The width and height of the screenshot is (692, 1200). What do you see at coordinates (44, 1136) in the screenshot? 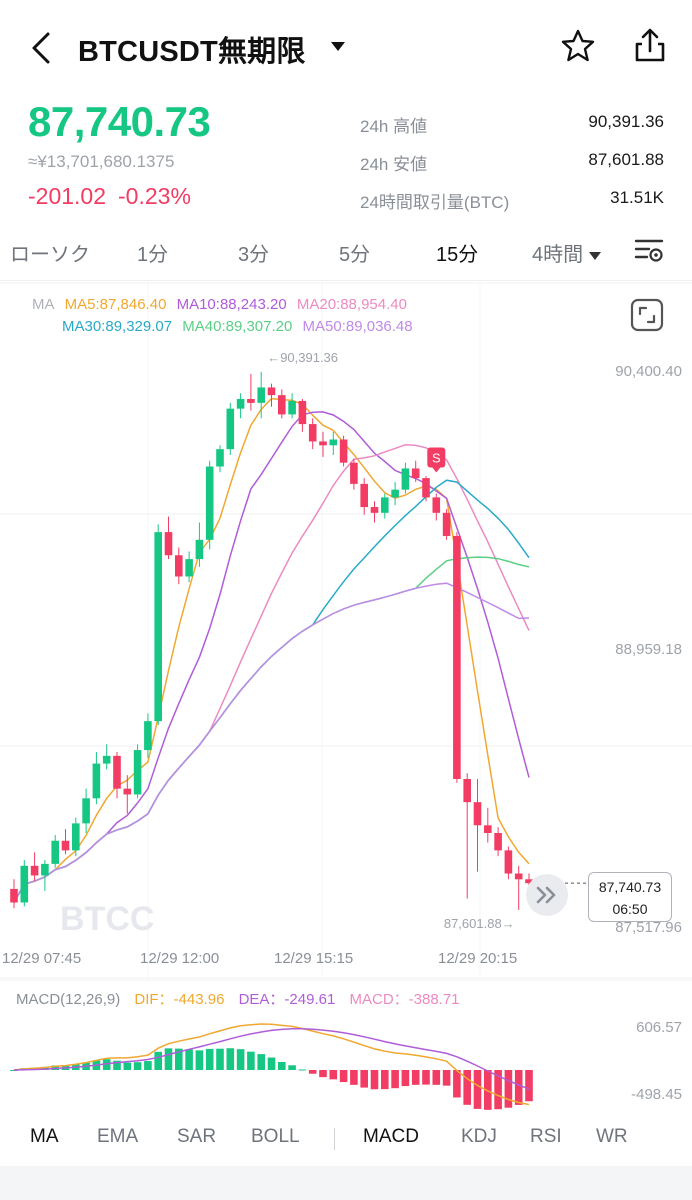
I see `indicator-ma: MA` at bounding box center [44, 1136].